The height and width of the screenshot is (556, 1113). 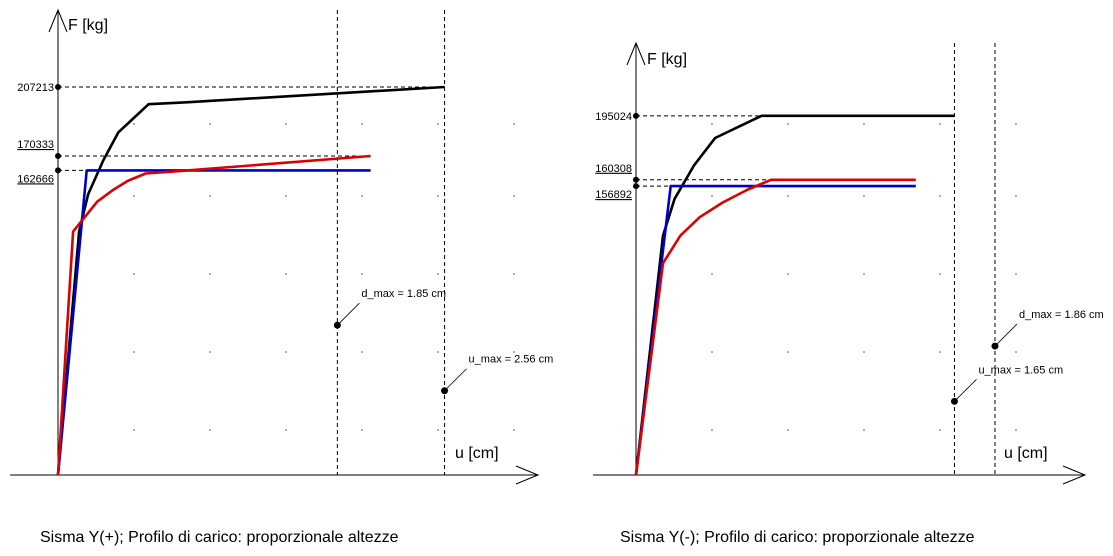 I want to click on displacement-marker-label: u_max = 1.65 cm, so click(x=1020, y=370).